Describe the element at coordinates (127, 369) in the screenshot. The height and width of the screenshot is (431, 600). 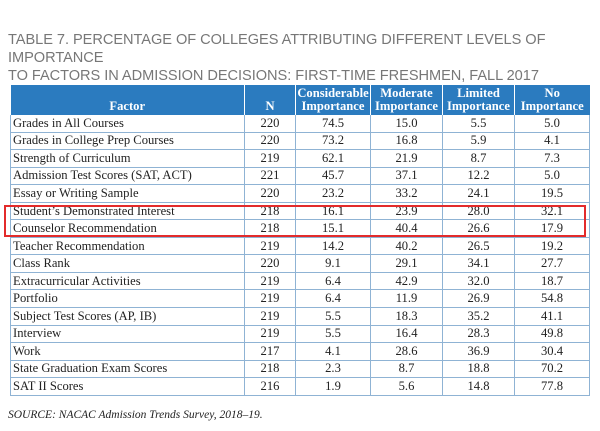
I see `cell-factor: State Graduation Exam Scores` at that location.